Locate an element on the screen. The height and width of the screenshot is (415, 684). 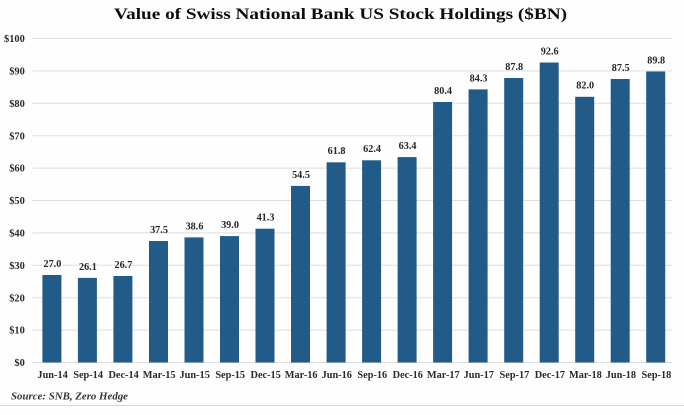
svg-text: Dec-16 is located at coordinates (408, 375).